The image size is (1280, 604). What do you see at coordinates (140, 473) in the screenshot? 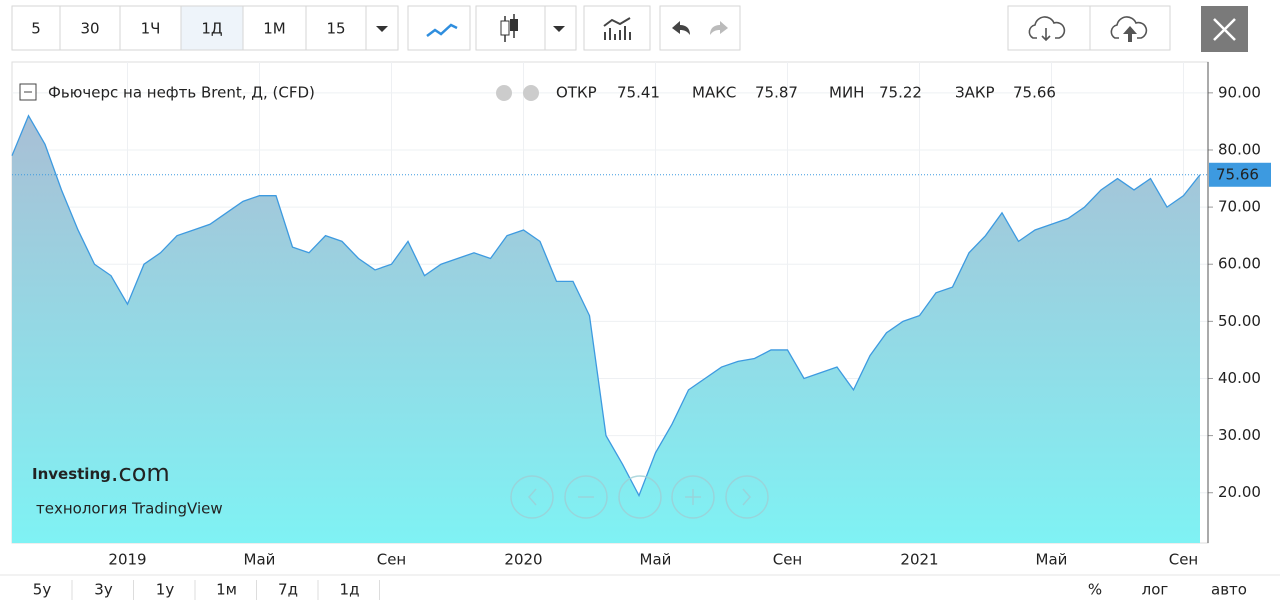
I see `brand-suffix: .com` at bounding box center [140, 473].